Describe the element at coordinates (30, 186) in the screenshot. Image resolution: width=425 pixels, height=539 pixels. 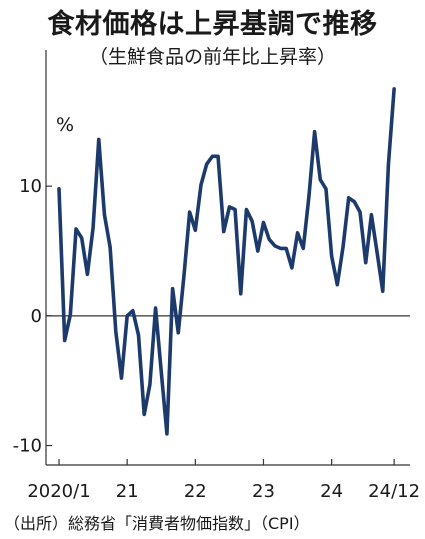
I see `y-tick-label: 10` at that location.